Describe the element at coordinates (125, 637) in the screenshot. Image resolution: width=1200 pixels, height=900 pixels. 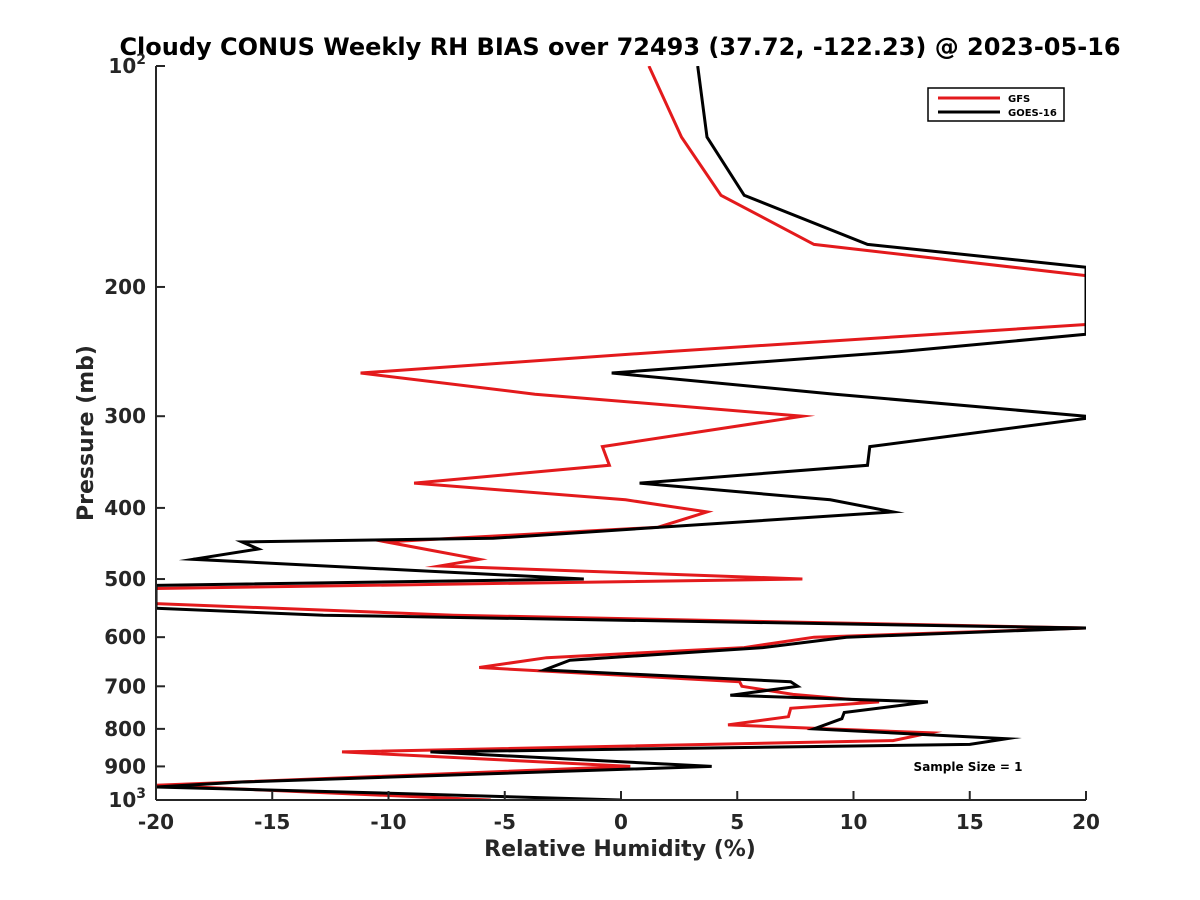
I see `y-tick-label: 600` at that location.